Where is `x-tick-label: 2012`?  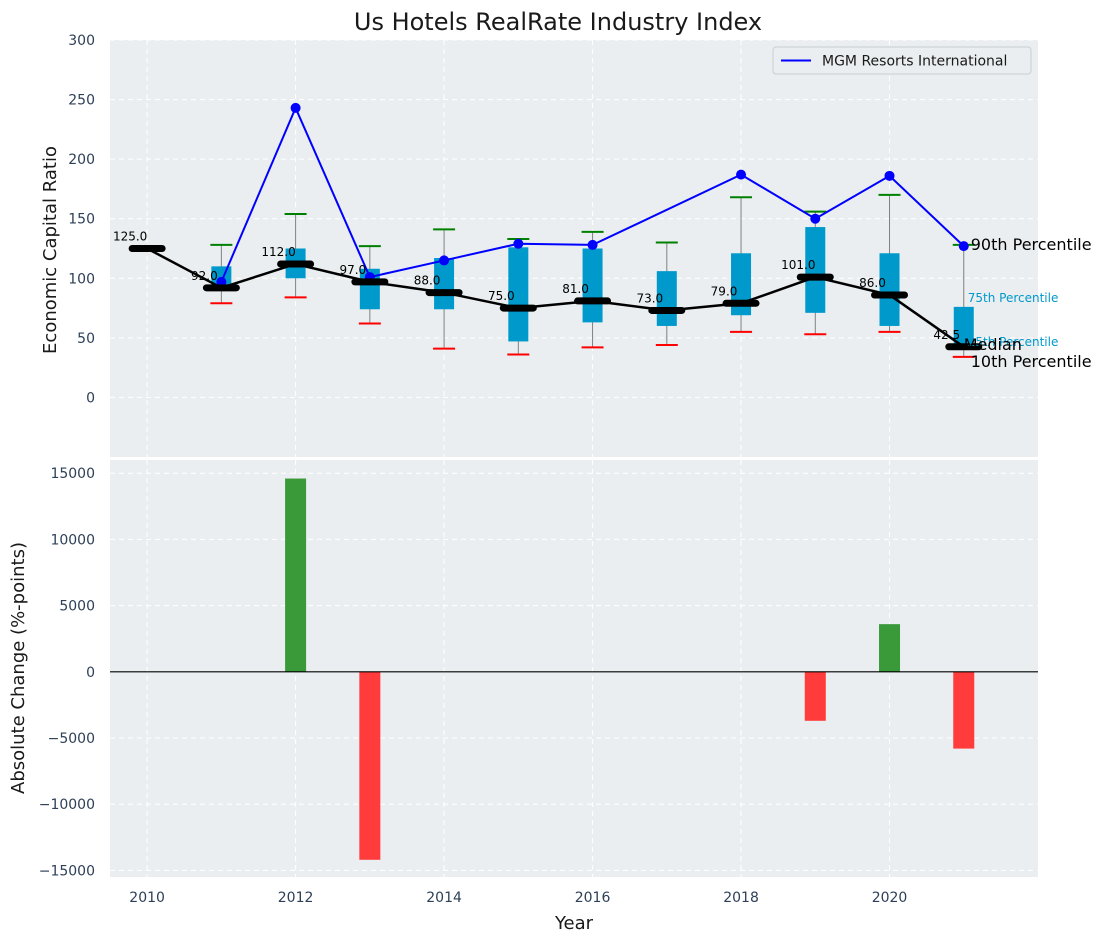
x-tick-label: 2012 is located at coordinates (296, 898).